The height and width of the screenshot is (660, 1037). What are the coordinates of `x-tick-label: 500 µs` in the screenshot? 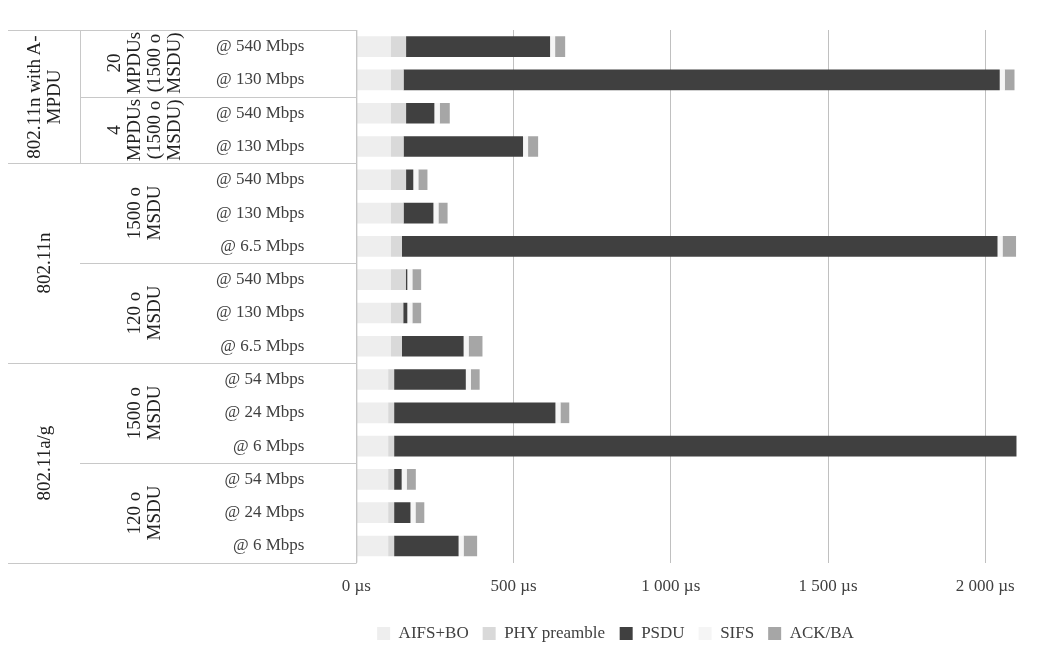 It's located at (513, 586).